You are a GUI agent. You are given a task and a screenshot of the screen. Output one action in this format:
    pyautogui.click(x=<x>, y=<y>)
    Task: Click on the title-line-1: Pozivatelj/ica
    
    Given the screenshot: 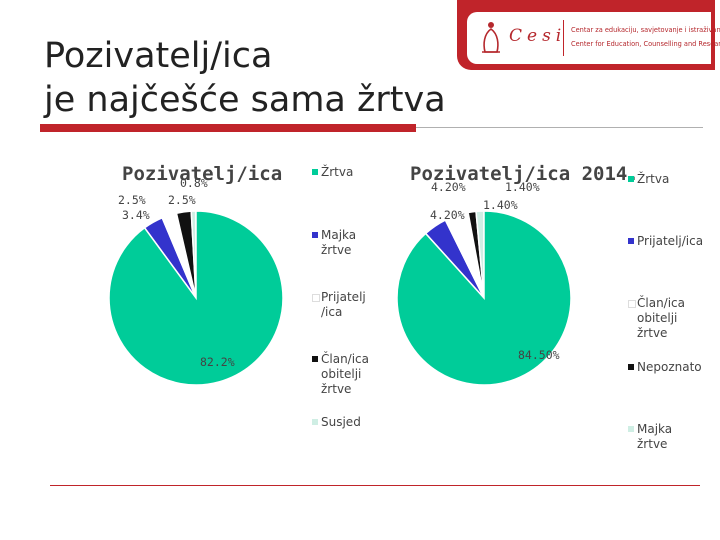 What is the action you would take?
    pyautogui.click(x=158, y=56)
    